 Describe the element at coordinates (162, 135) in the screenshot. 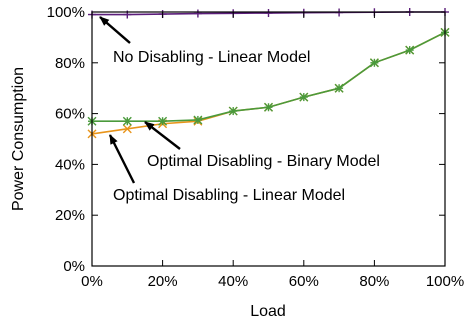

I see `annotation-arrow-optimal-binary` at that location.